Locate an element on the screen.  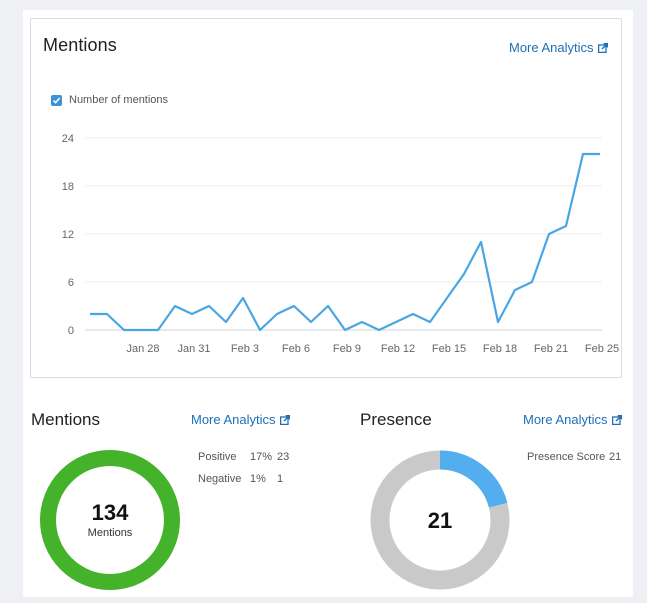
negative-label: Negative is located at coordinates (220, 479).